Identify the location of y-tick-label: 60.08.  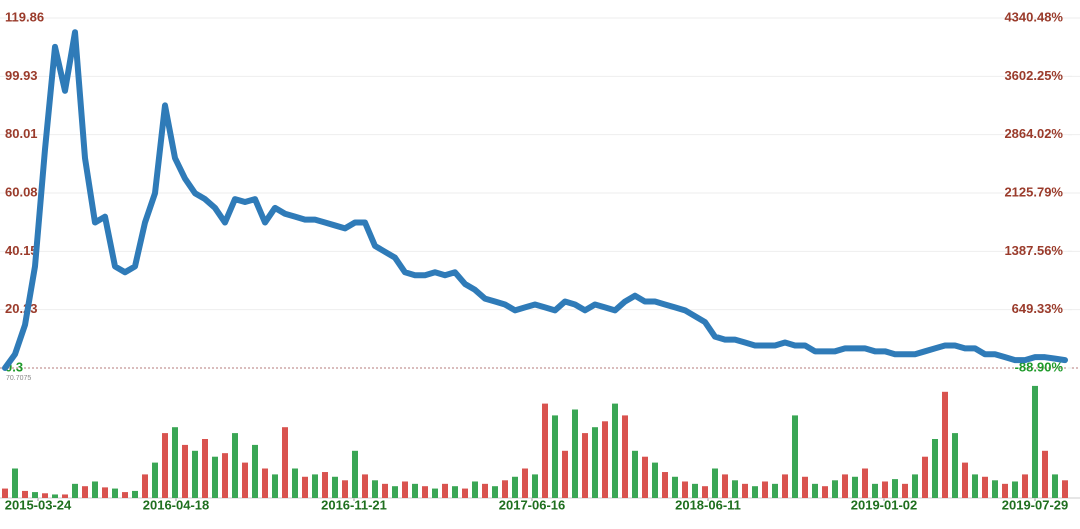
(21, 191).